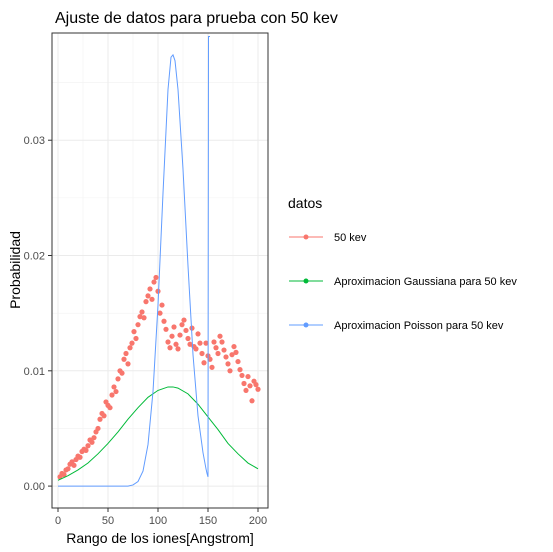 This screenshot has width=553, height=552. What do you see at coordinates (34, 372) in the screenshot?
I see `y-tick-label: 0.01` at bounding box center [34, 372].